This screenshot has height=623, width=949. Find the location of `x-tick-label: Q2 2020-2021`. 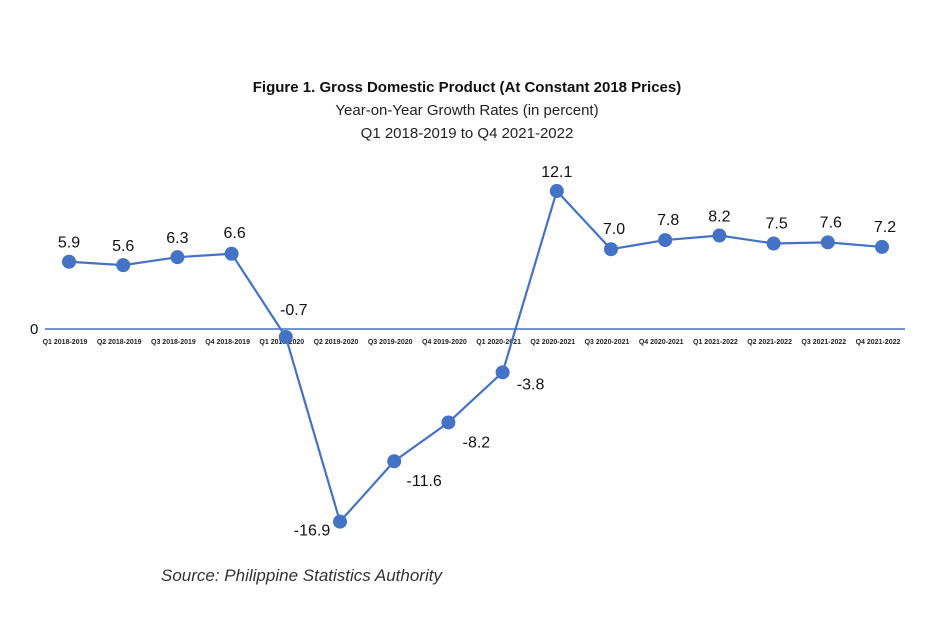

x-tick-label: Q2 2020-2021 is located at coordinates (552, 342).